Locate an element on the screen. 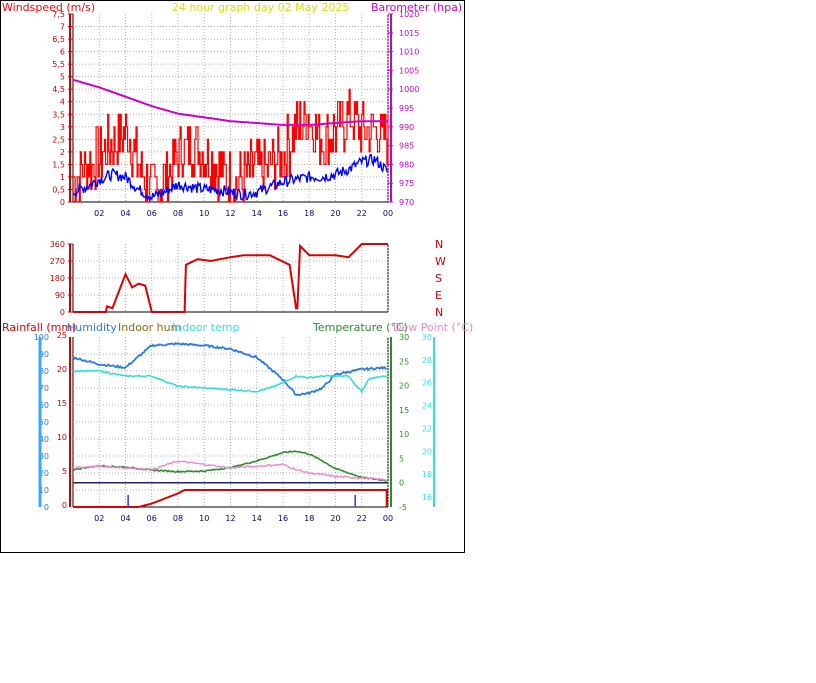 This screenshot has height=683, width=816. humidity-tick-label: 10 is located at coordinates (44, 490).